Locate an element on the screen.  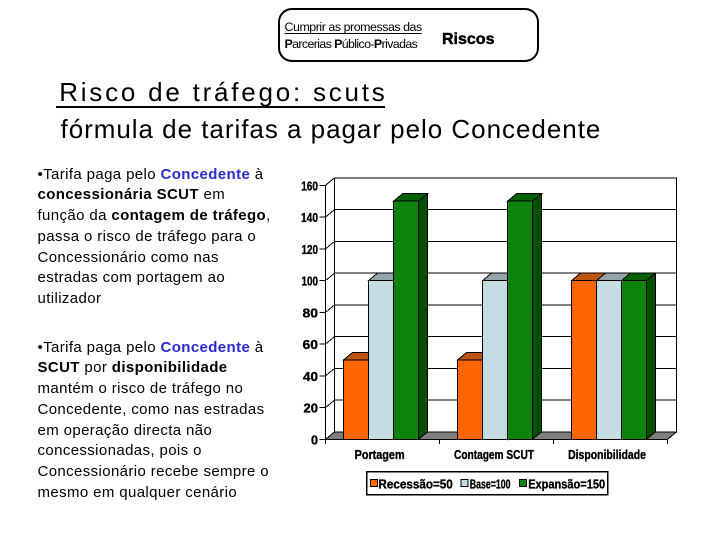
svg-text: 20 is located at coordinates (311, 408).